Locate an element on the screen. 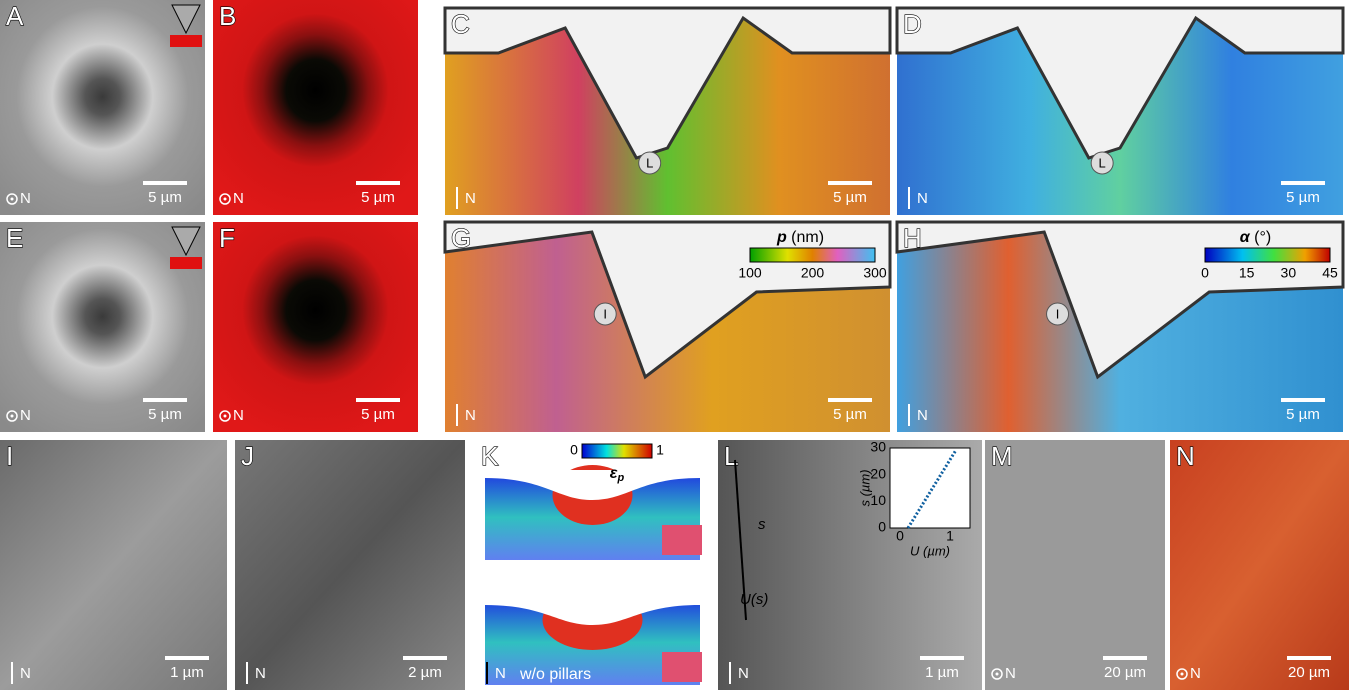  panel-label: H is located at coordinates (912, 238).